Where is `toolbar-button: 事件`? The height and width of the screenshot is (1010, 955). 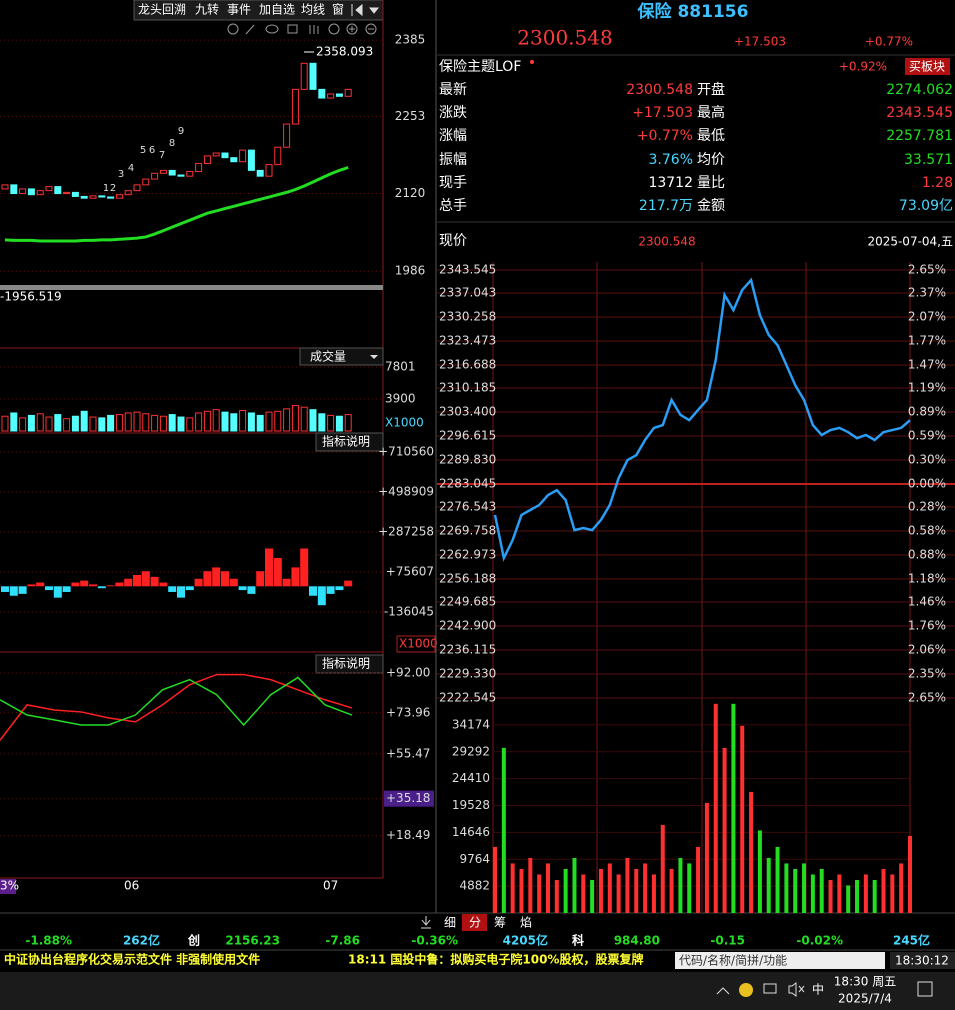 toolbar-button: 事件 is located at coordinates (239, 10).